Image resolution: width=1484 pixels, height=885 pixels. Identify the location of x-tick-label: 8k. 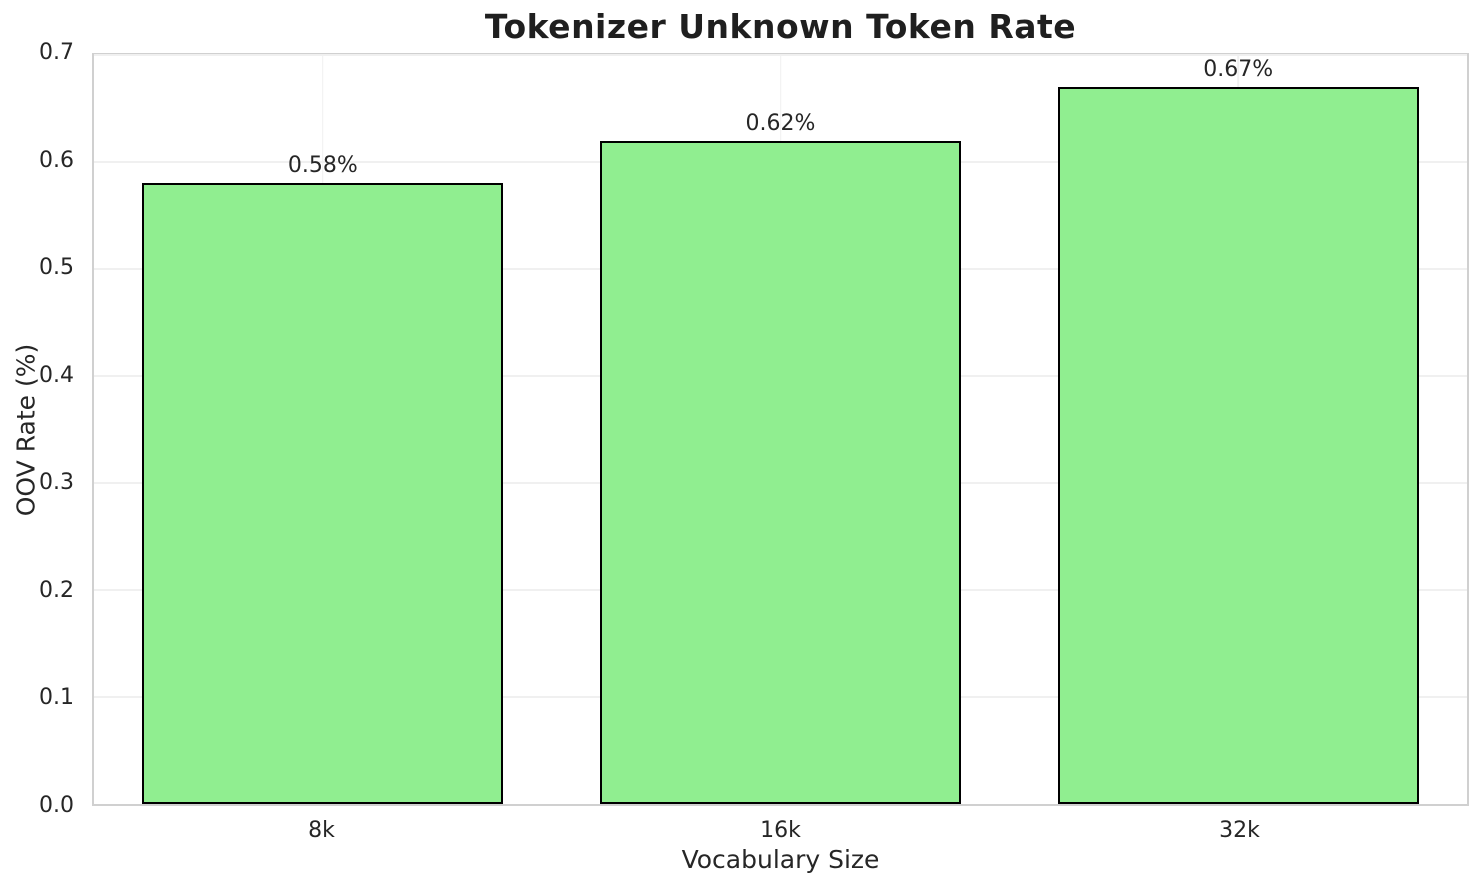
(321, 830).